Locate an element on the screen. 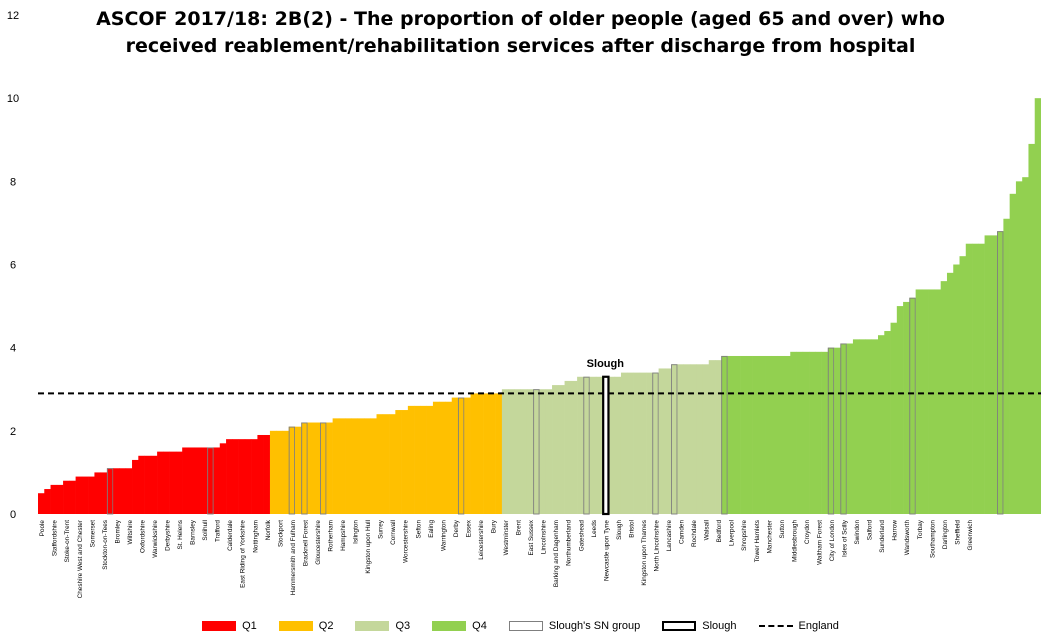 The width and height of the screenshot is (1041, 639). x-tick-label: Derby is located at coordinates (456, 528).